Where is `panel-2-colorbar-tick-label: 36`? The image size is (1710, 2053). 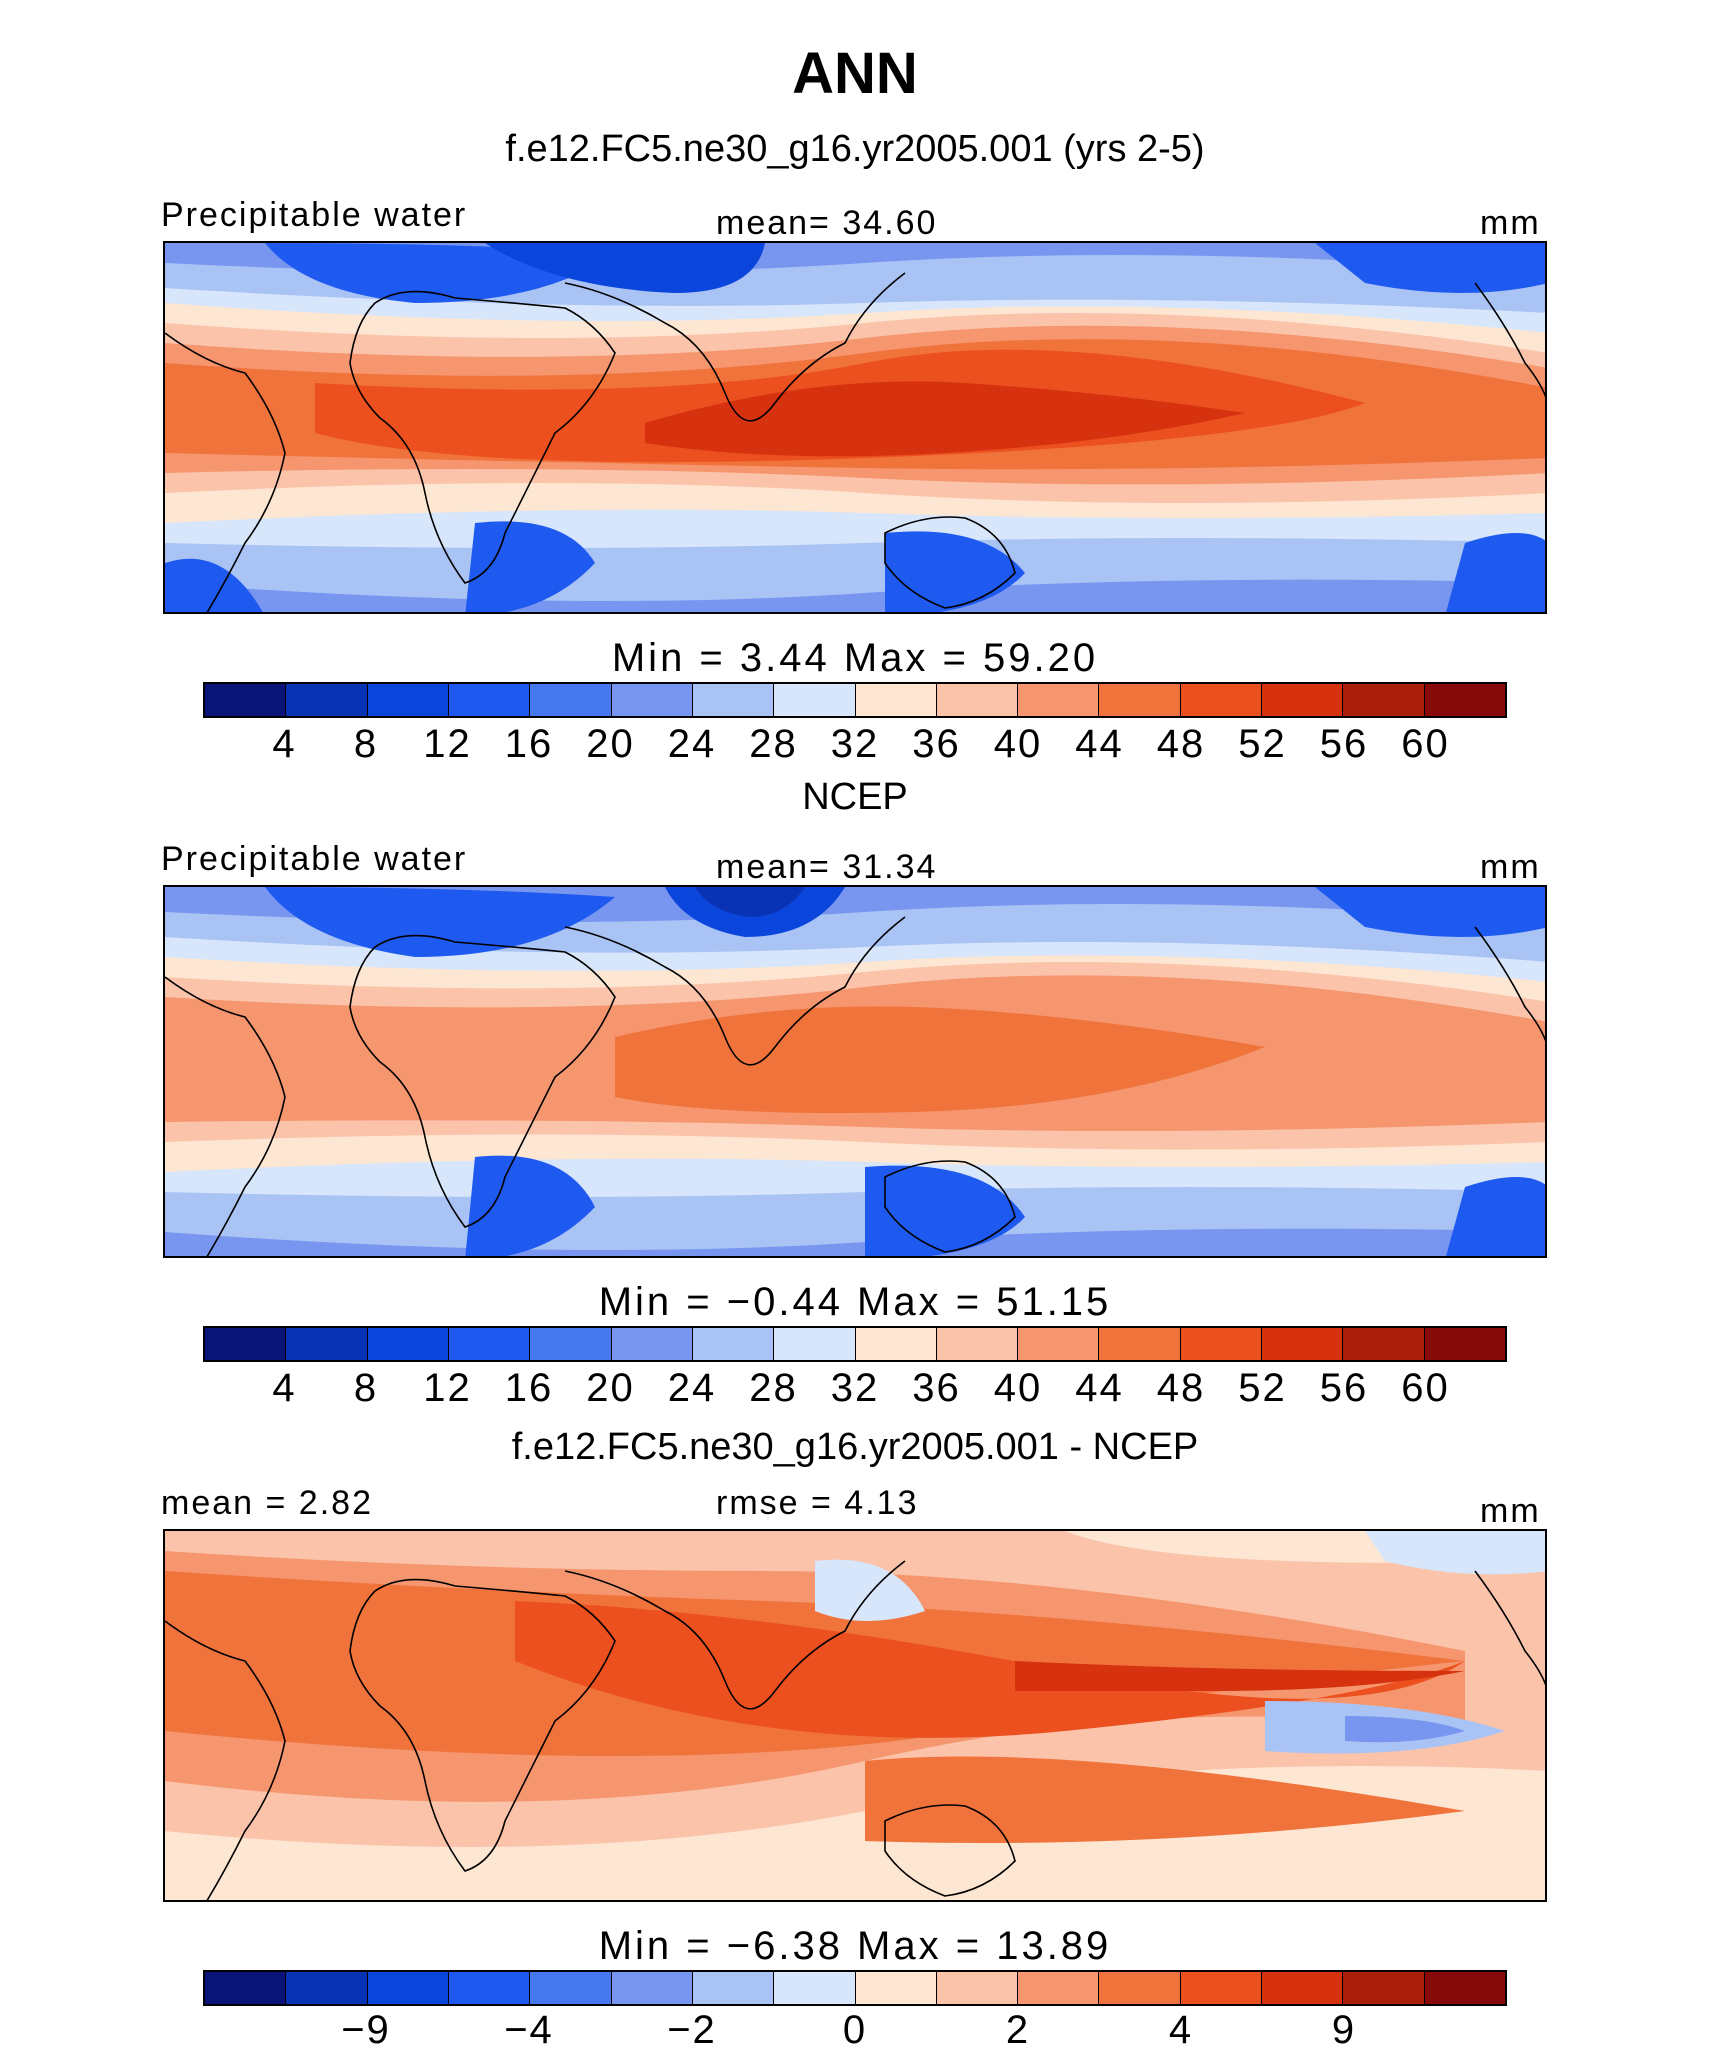
panel-2-colorbar-tick-label: 36 is located at coordinates (936, 1388).